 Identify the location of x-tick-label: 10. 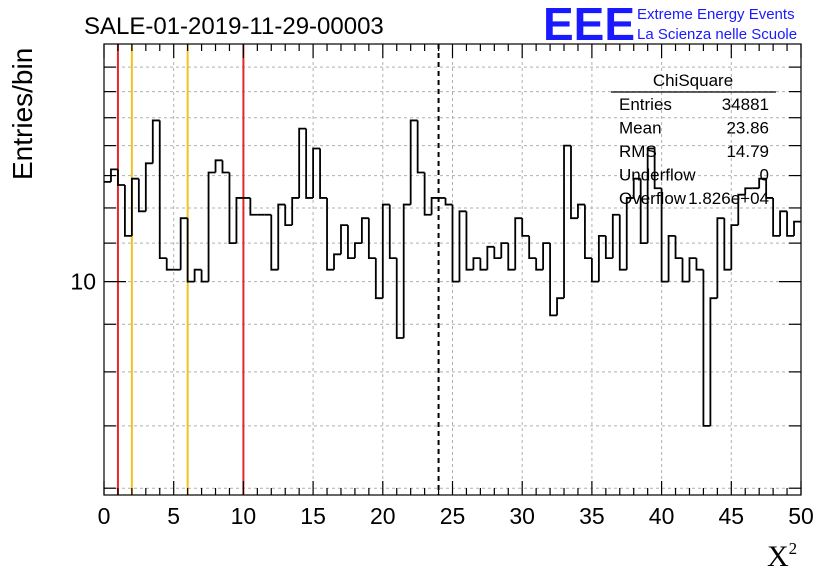
(244, 516).